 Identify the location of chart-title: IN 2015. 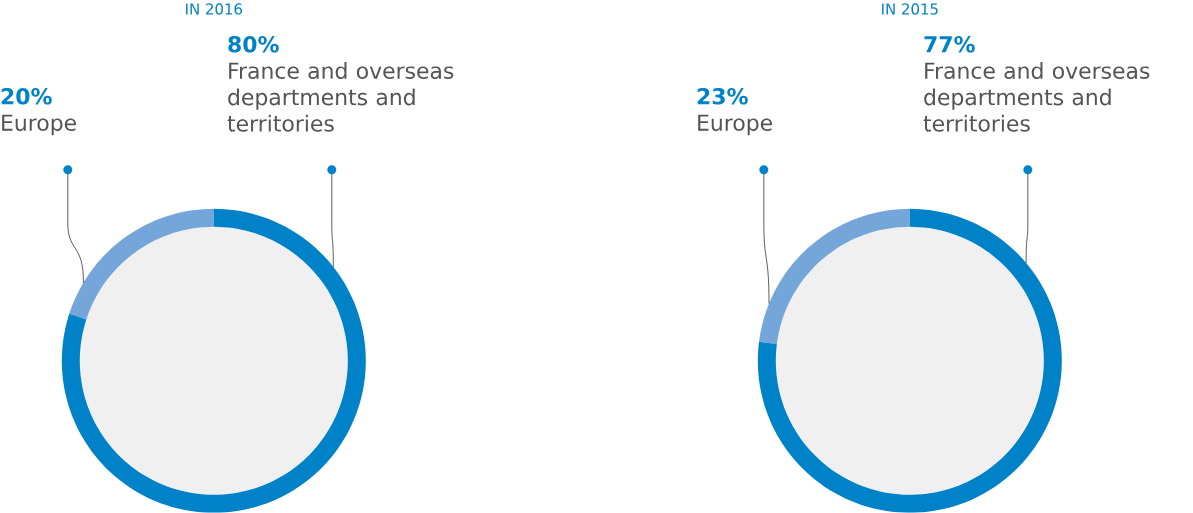
(910, 9).